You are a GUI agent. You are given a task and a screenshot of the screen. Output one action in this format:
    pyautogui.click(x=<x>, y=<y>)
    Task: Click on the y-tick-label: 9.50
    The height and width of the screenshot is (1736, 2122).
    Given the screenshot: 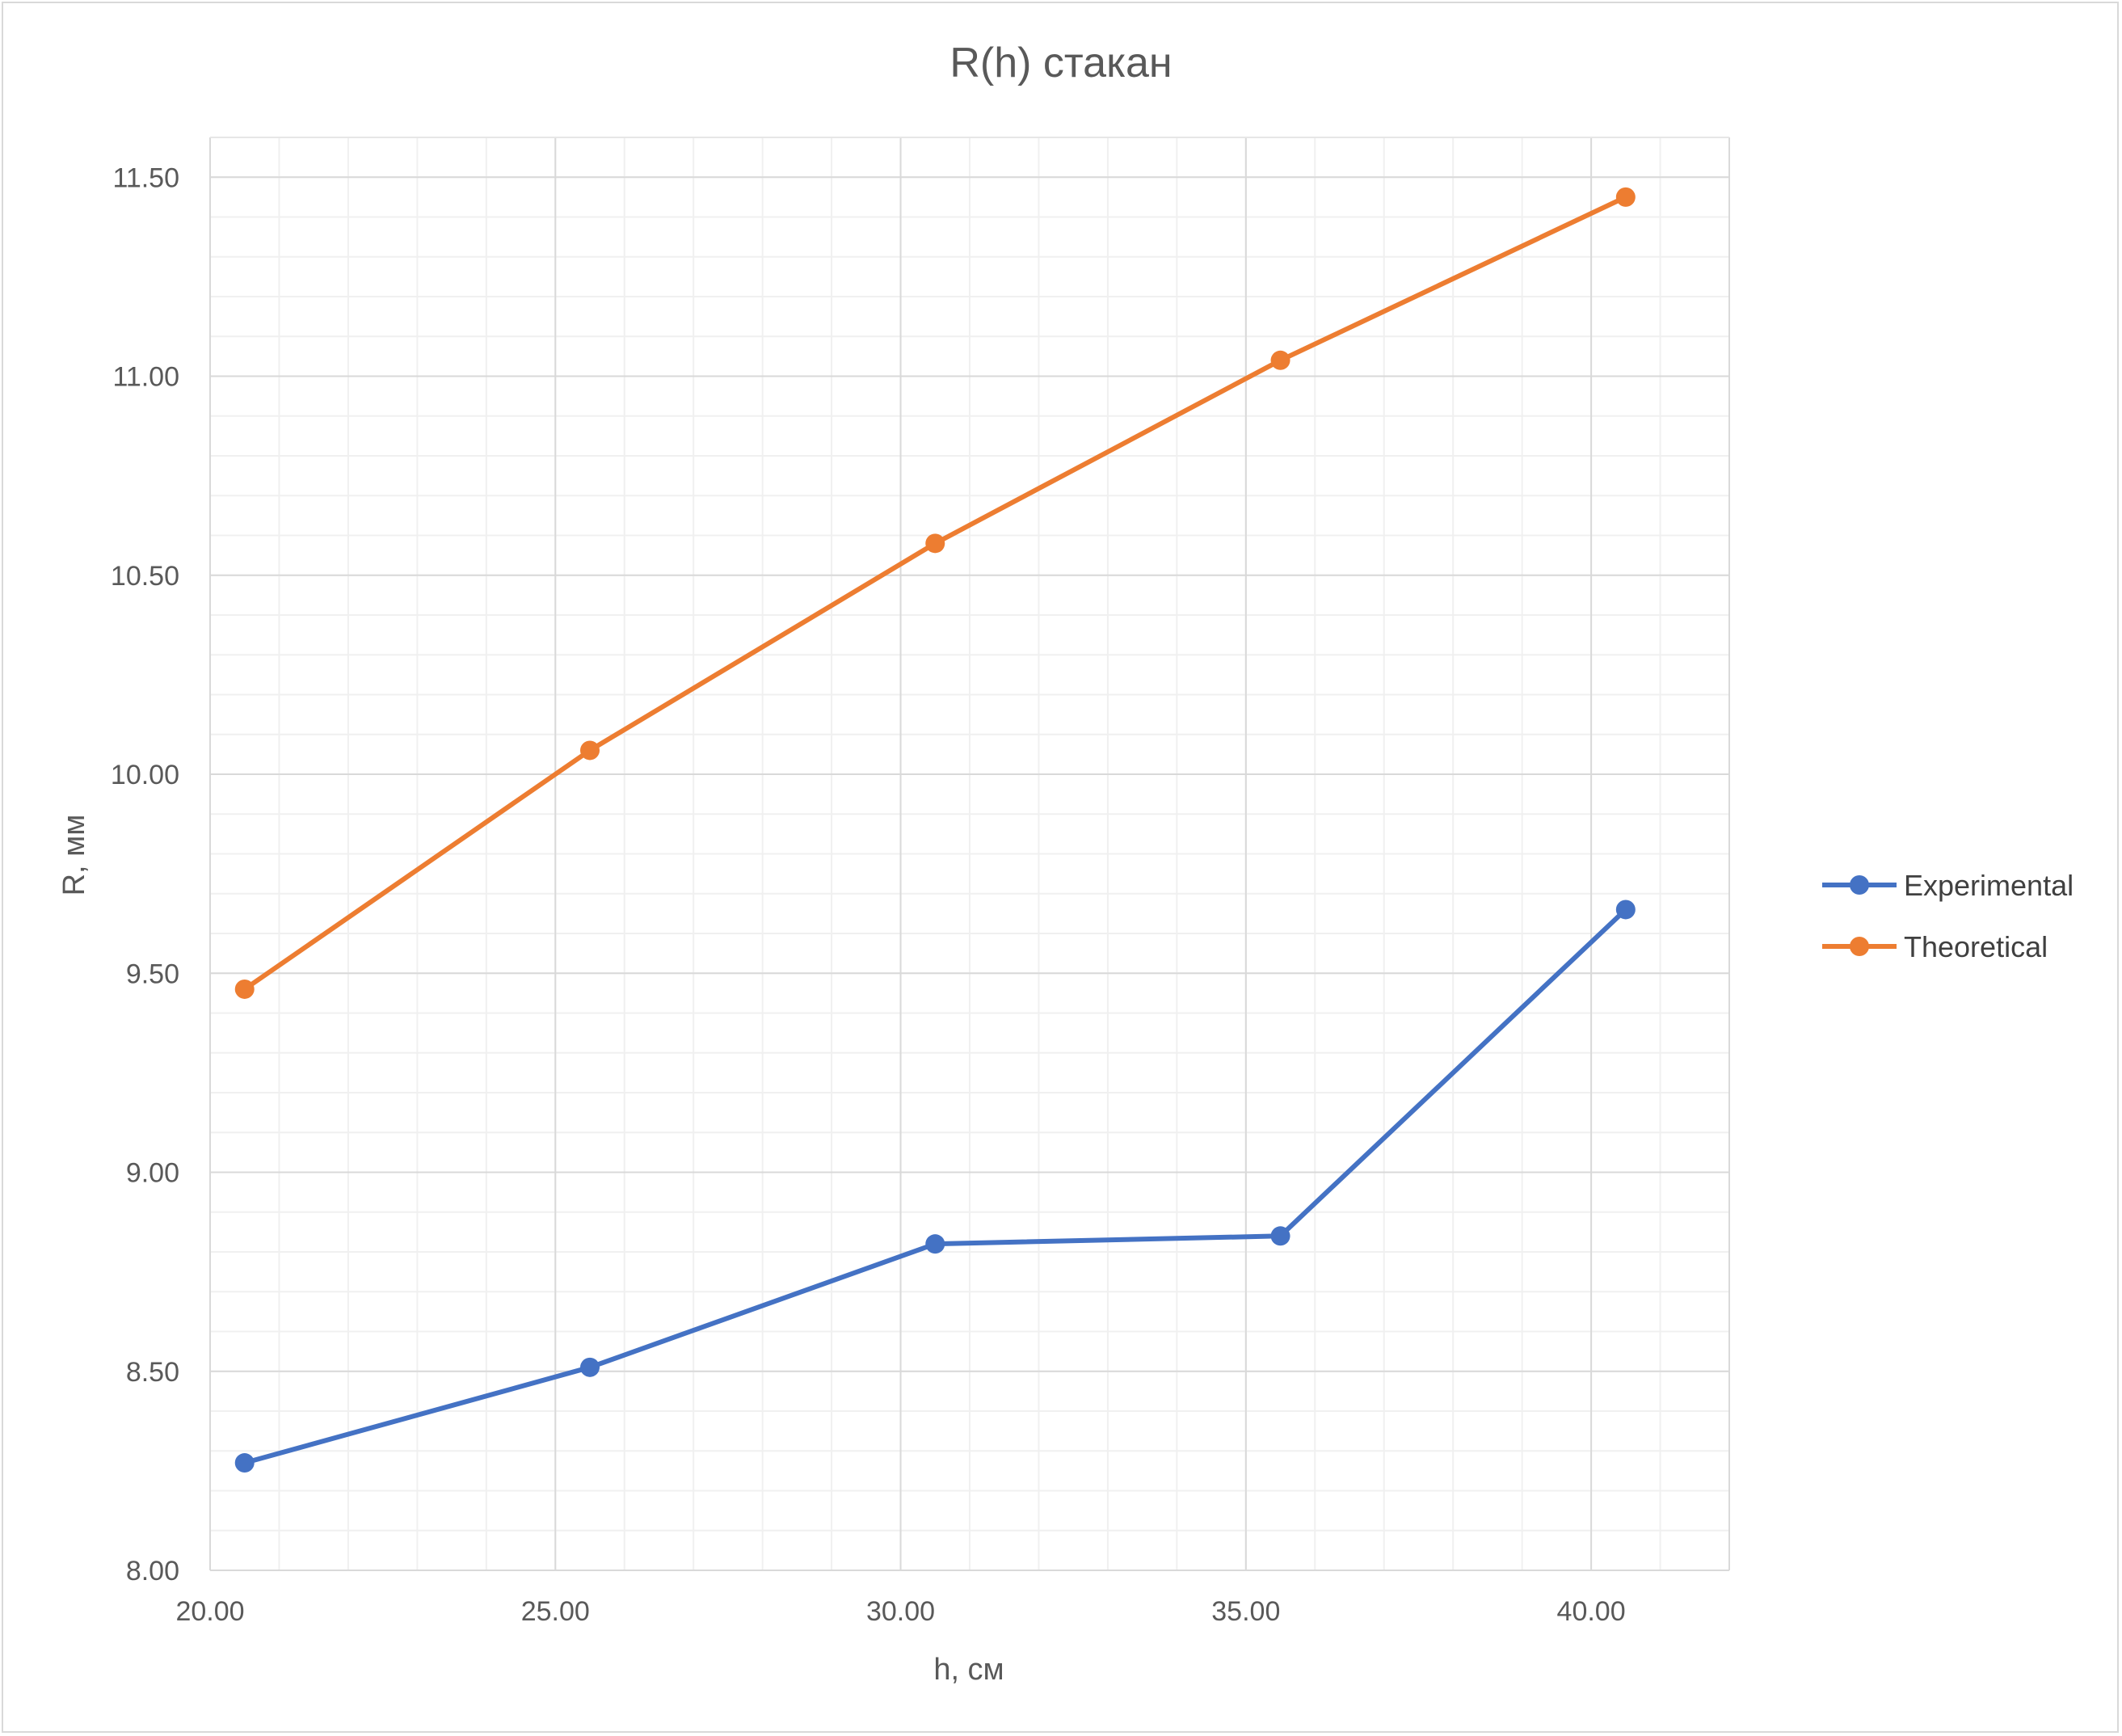 What is the action you would take?
    pyautogui.click(x=152, y=974)
    